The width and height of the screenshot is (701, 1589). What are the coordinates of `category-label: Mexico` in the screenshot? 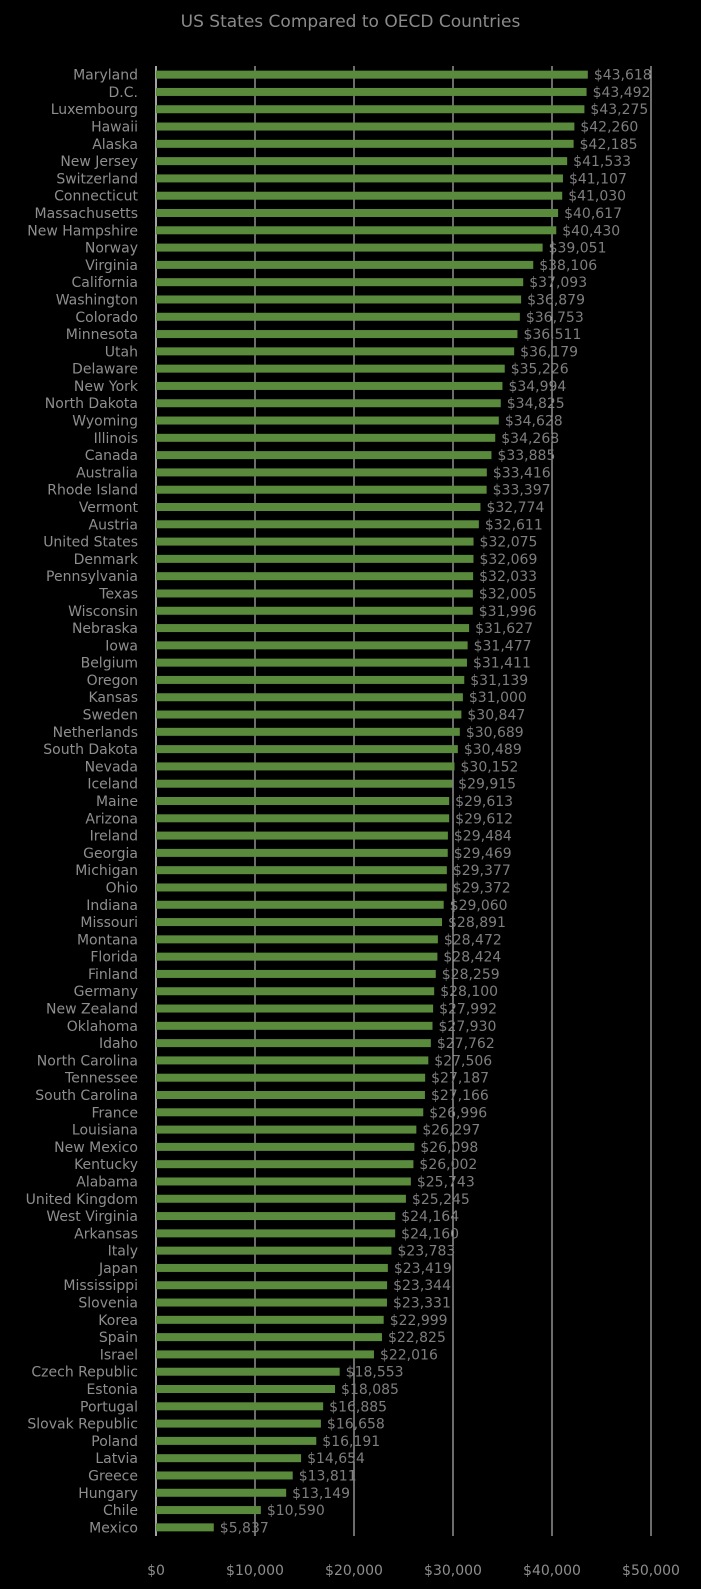 It's located at (113, 1528).